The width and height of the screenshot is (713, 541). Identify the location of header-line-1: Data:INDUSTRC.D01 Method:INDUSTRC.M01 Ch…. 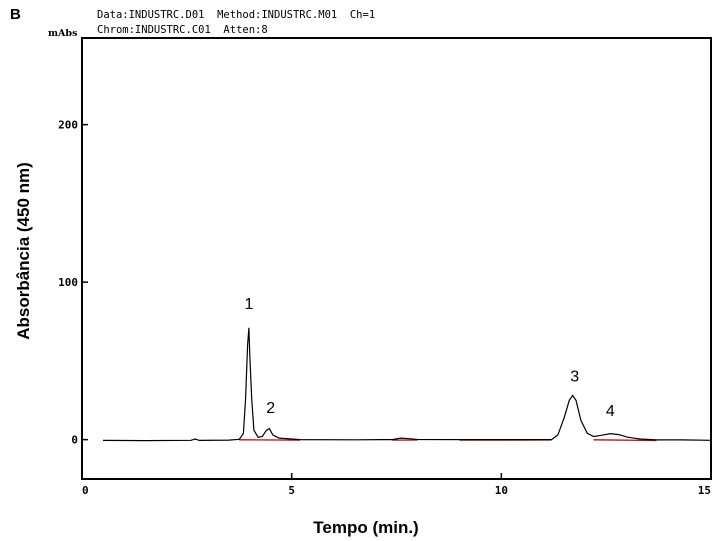
(236, 15).